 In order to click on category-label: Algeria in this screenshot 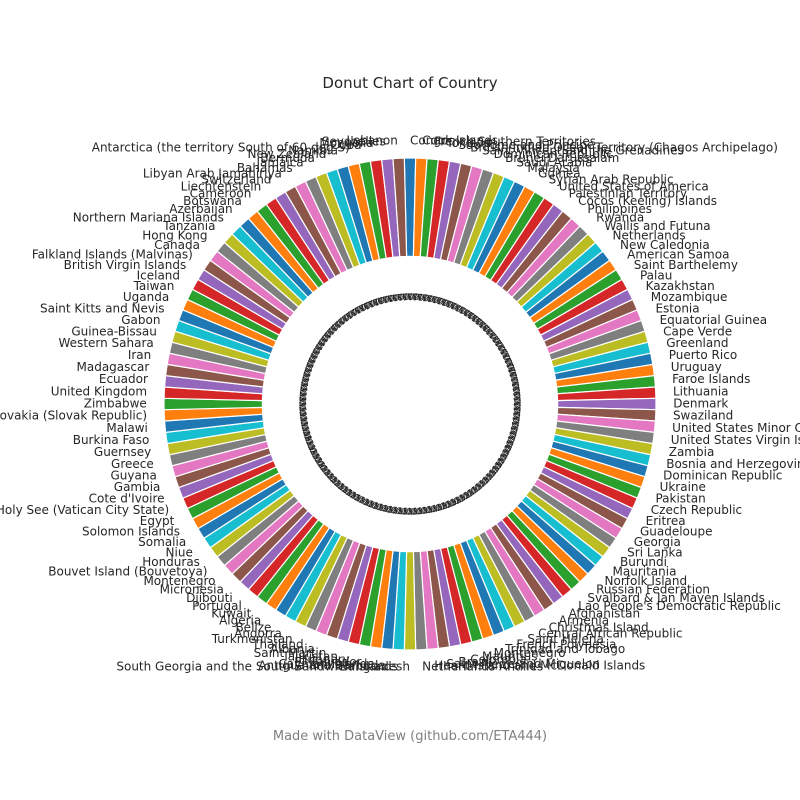, I will do `click(240, 621)`.